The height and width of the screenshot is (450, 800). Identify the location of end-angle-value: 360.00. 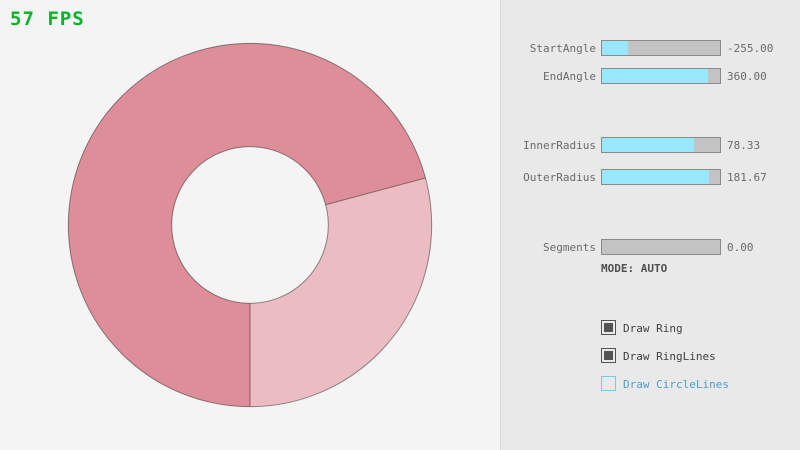
(747, 76).